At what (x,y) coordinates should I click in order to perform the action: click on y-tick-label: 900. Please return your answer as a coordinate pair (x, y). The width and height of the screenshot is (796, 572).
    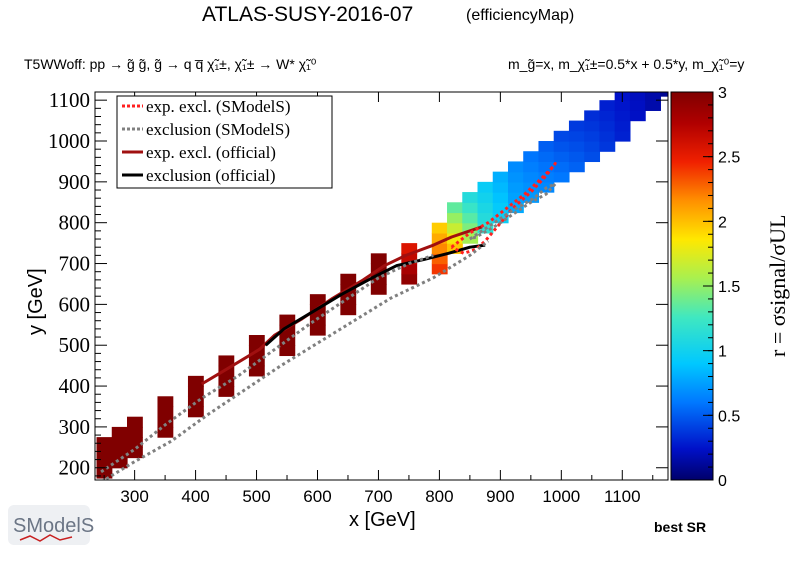
    Looking at the image, I should click on (75, 182).